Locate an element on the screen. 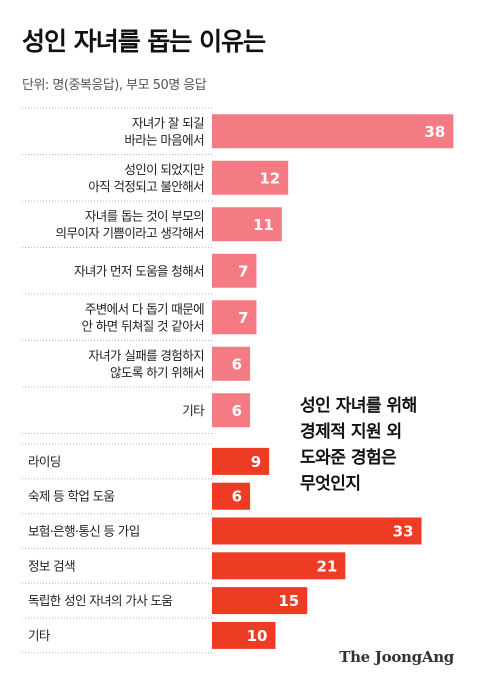  category-label: 성인이 되었지만 is located at coordinates (164, 169).